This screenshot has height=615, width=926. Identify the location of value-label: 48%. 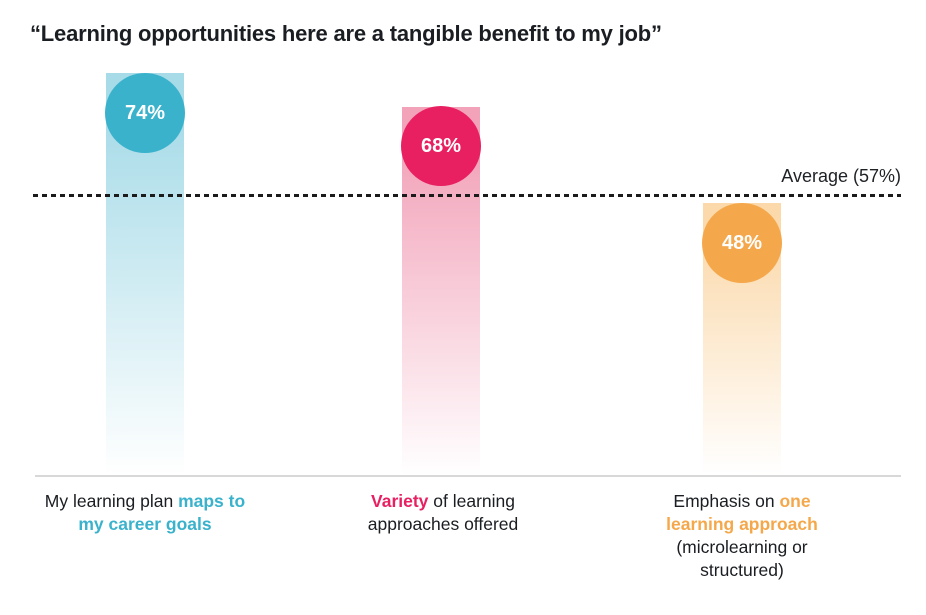
(742, 242).